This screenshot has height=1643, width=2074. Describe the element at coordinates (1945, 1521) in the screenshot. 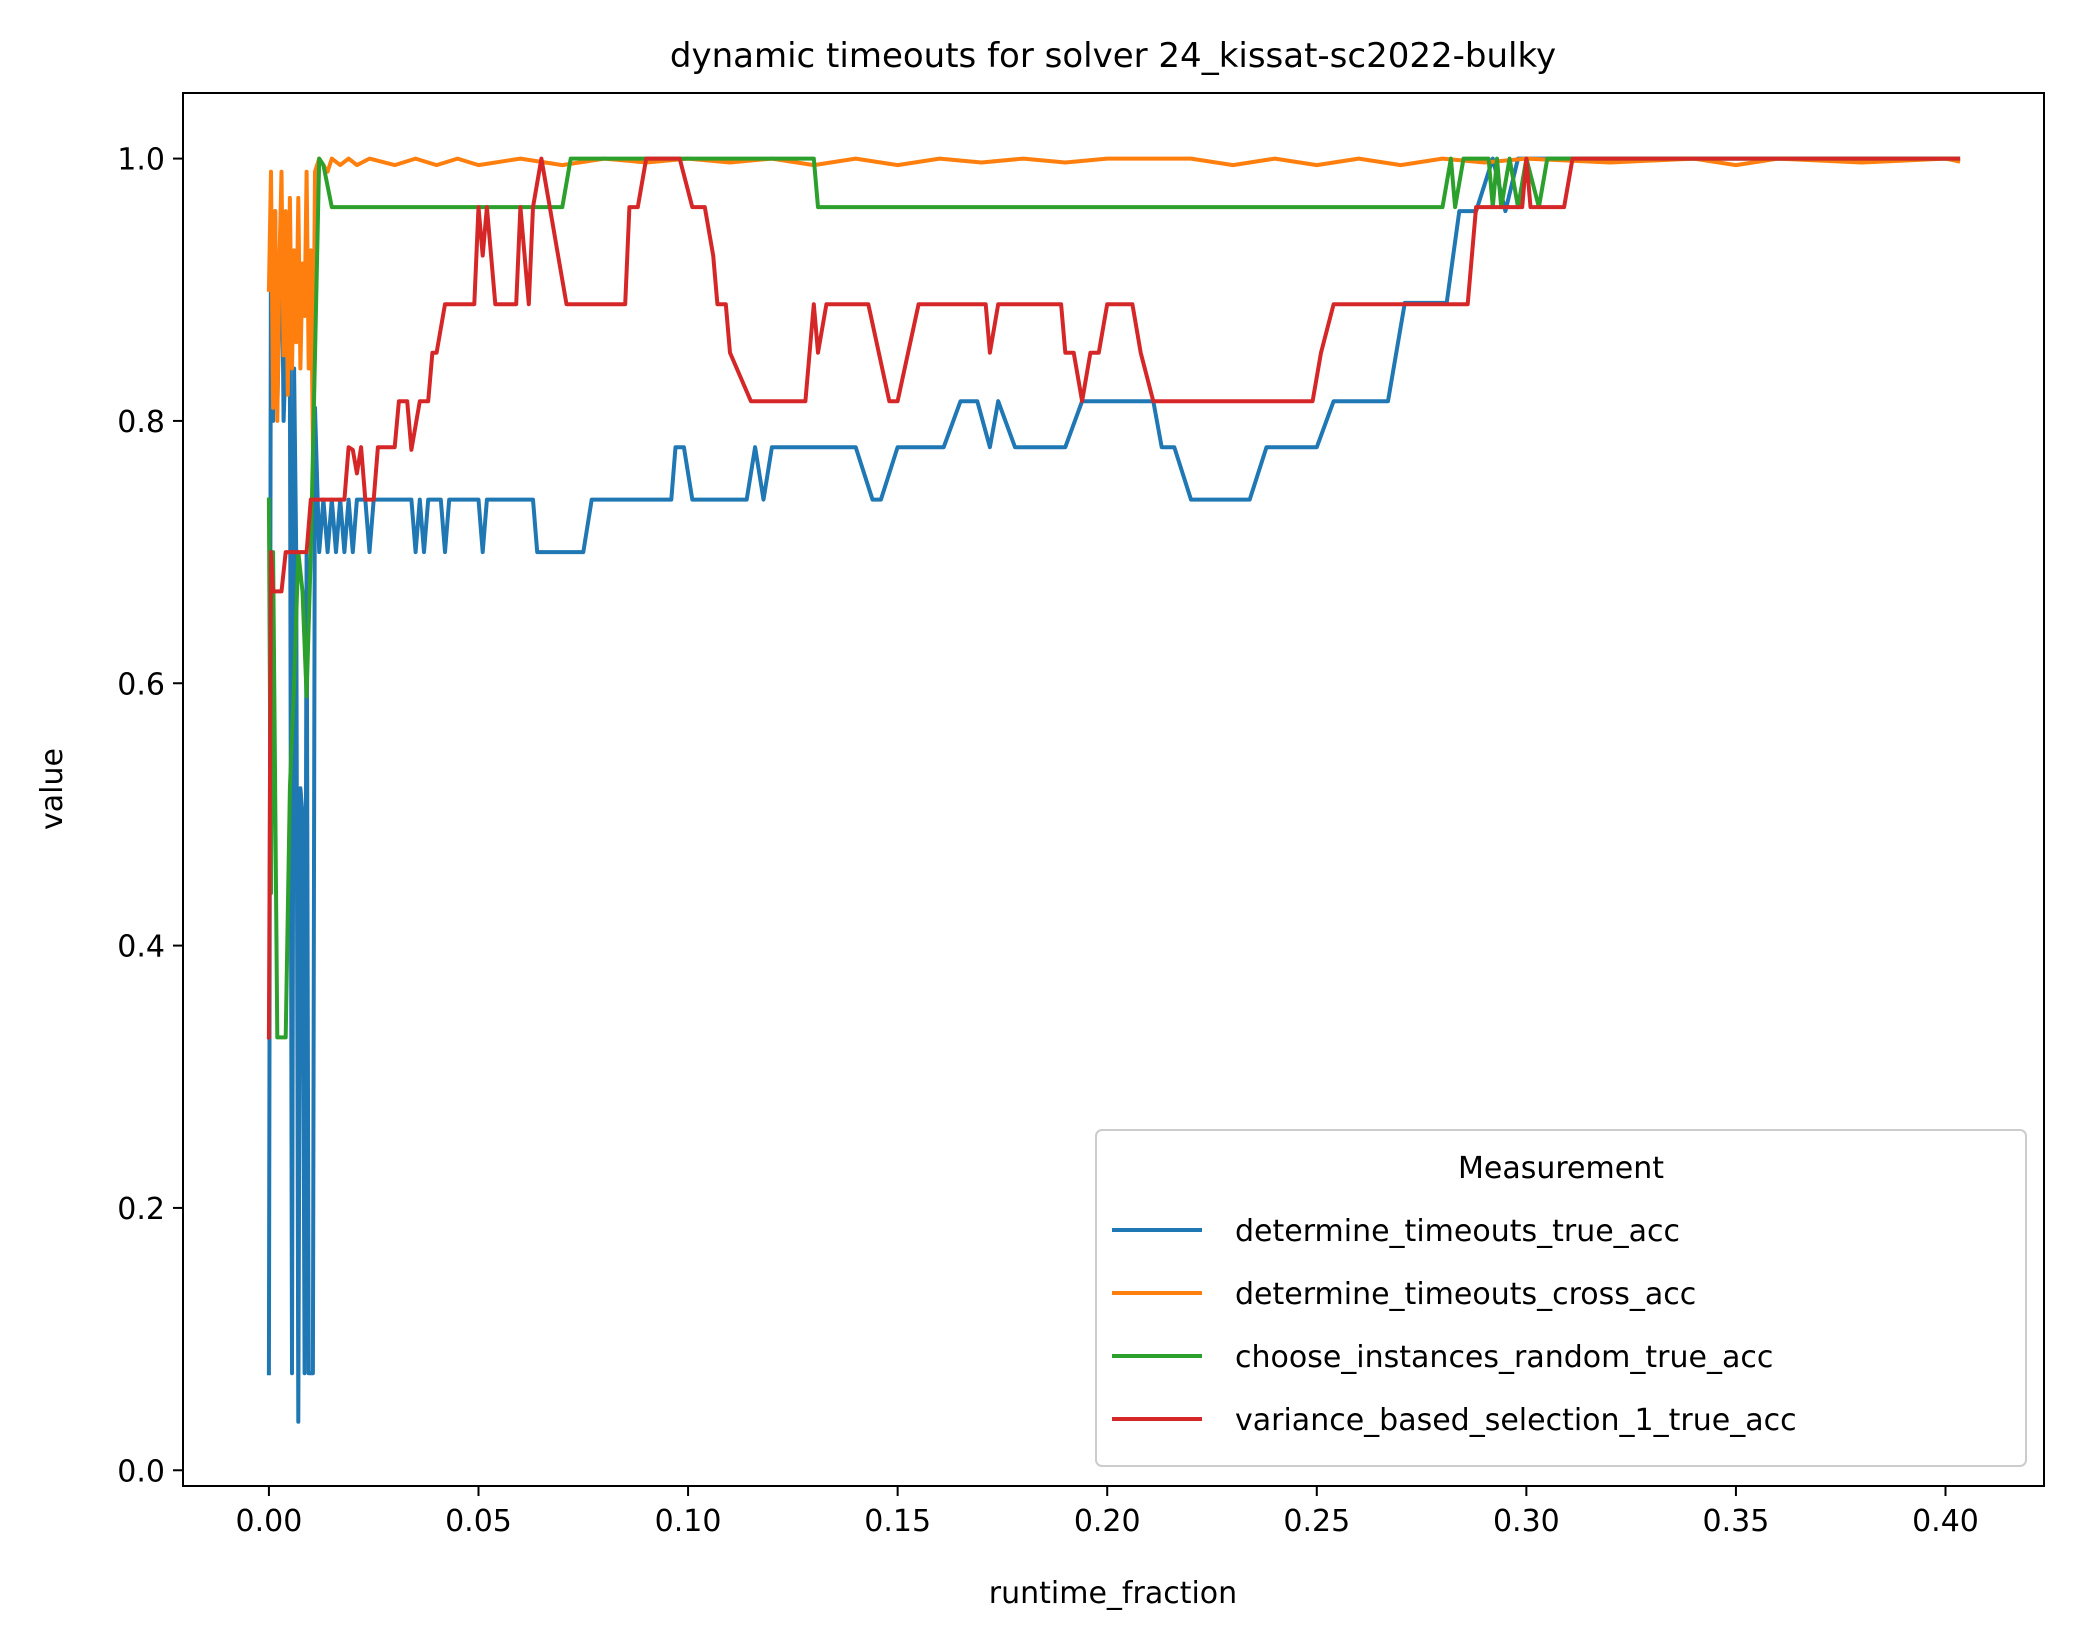

I see `x-tick-label: 0.40` at that location.